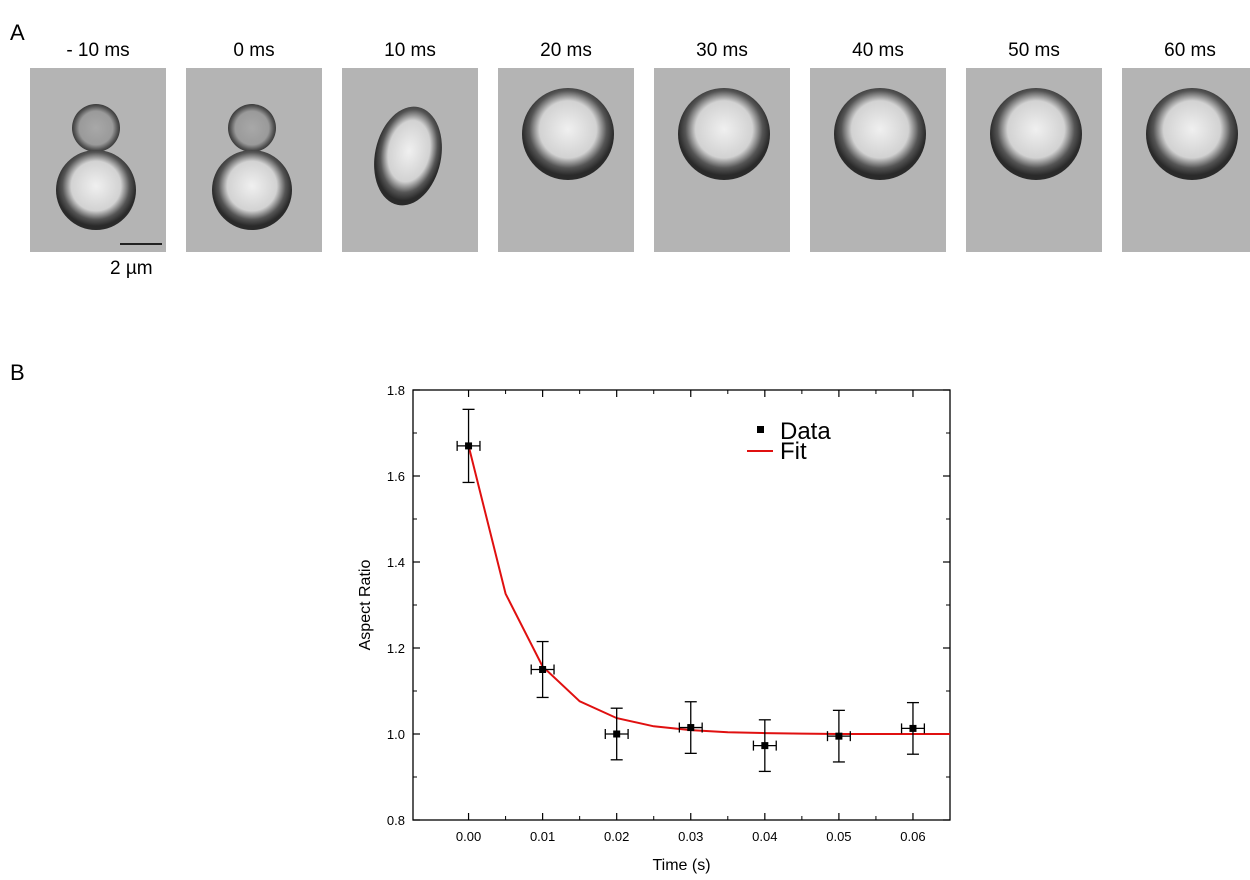  Describe the element at coordinates (141, 244) in the screenshot. I see `scale-bar` at that location.